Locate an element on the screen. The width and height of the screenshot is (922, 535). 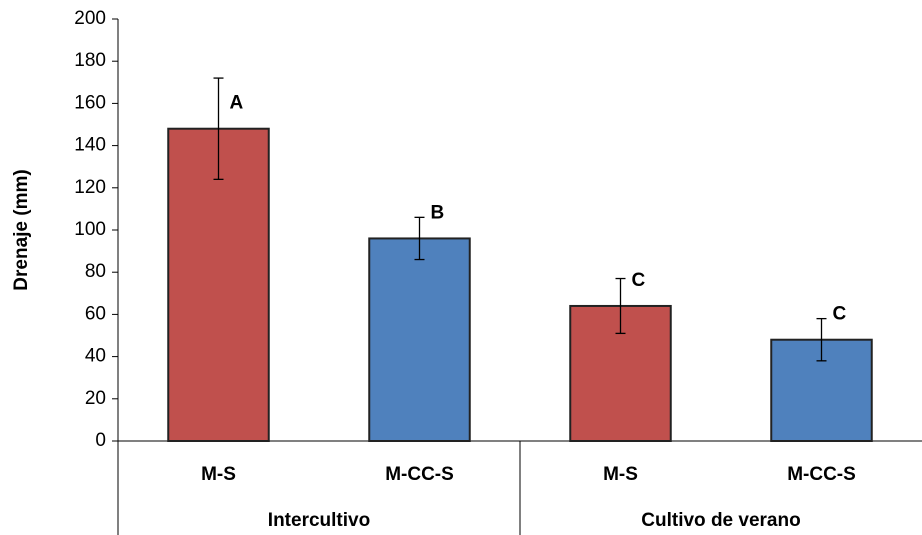
y-tick-label: 140 is located at coordinates (90, 145).